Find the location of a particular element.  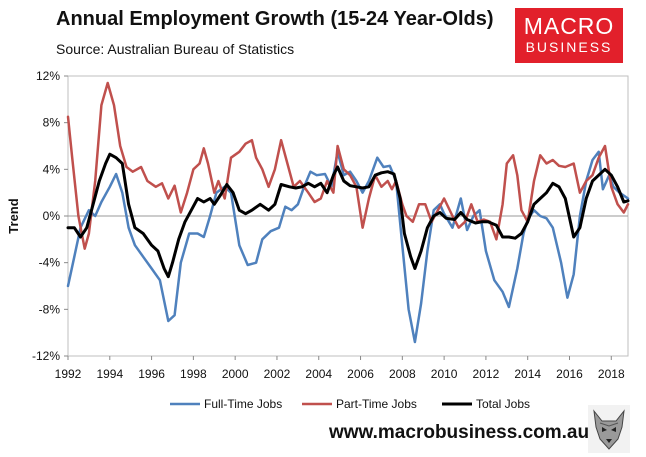

wolf-mascot-icon is located at coordinates (609, 429).